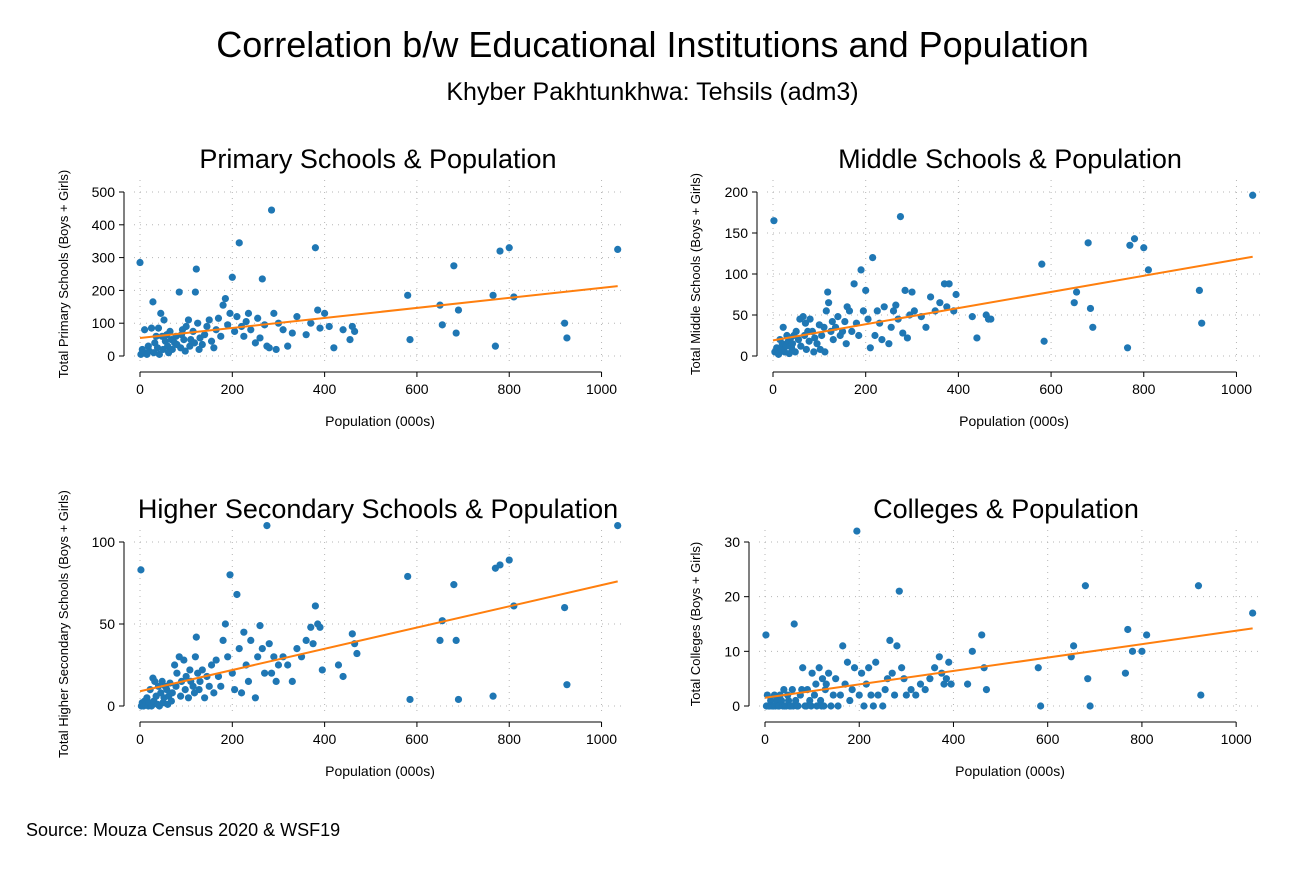 This screenshot has width=1305, height=870. Describe the element at coordinates (107, 624) in the screenshot. I see `y-tick-label: 50` at that location.